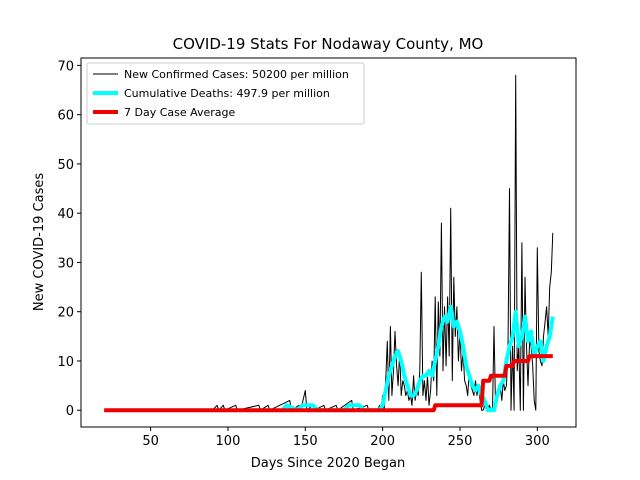 This screenshot has width=640, height=480. Describe the element at coordinates (180, 112) in the screenshot. I see `legend-label-average: 7 Day Case Average` at that location.